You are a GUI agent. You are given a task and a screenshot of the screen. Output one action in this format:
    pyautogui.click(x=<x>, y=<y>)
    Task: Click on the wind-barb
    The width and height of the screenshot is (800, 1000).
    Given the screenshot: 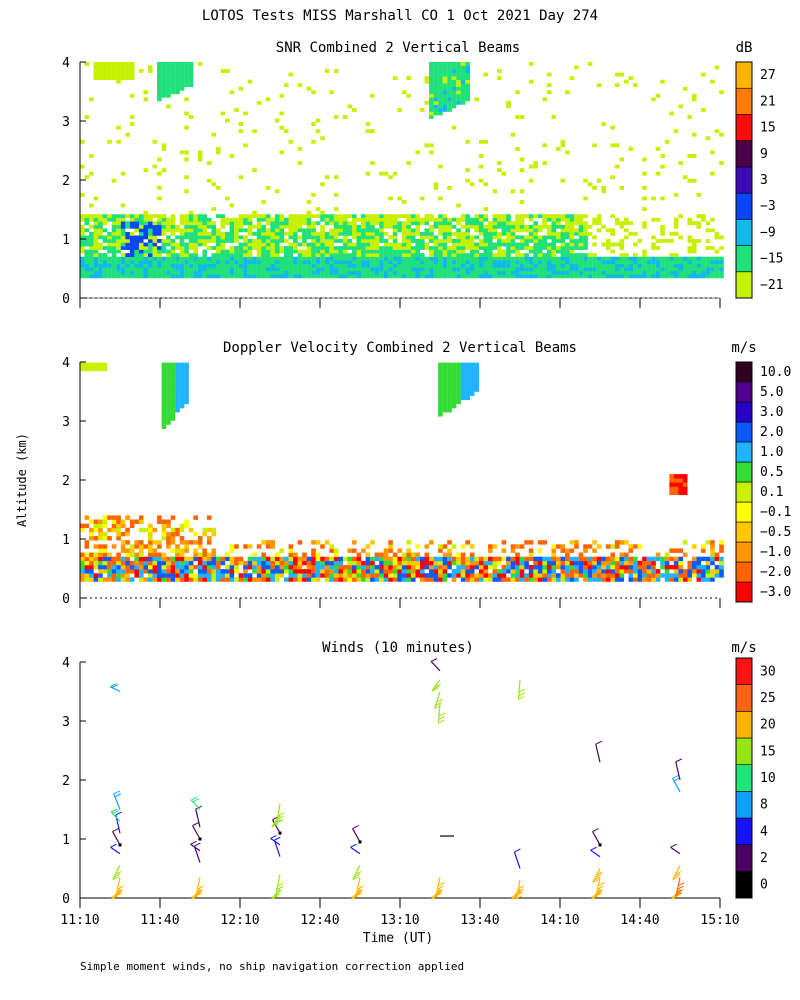 What is the action you would take?
    pyautogui.click(x=598, y=886)
    